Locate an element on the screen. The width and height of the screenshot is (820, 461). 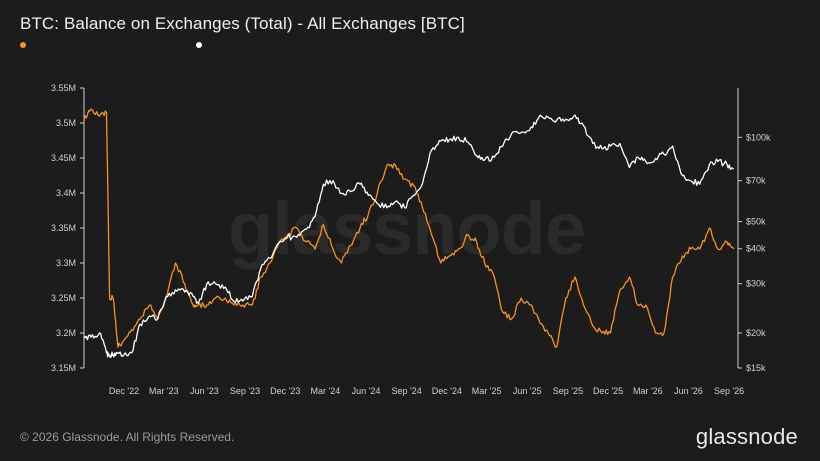
x-tick-label: Sep '26 is located at coordinates (729, 391).